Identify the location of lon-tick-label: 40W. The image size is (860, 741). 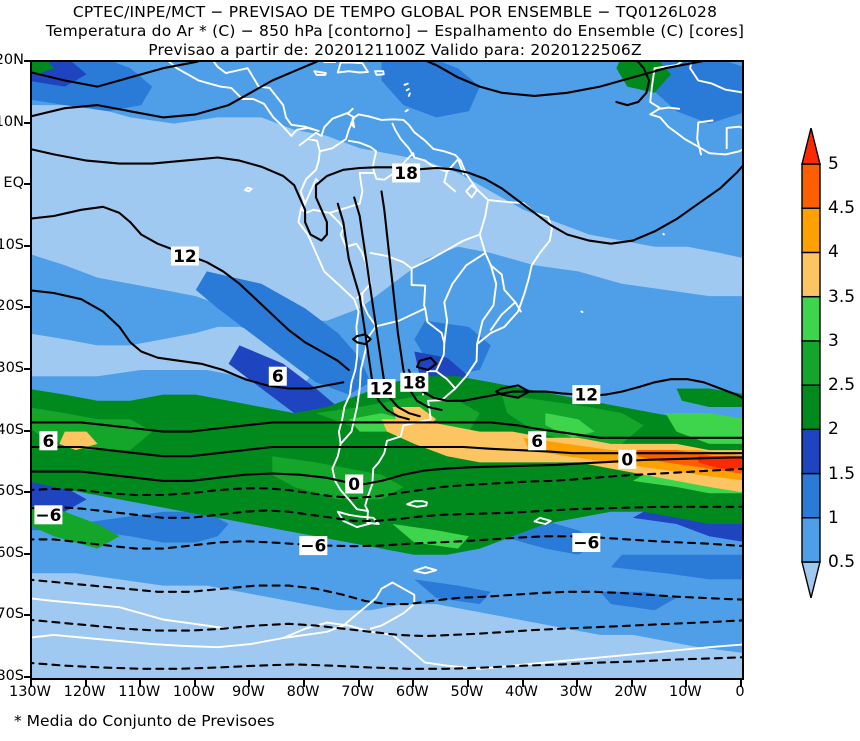
(521, 692).